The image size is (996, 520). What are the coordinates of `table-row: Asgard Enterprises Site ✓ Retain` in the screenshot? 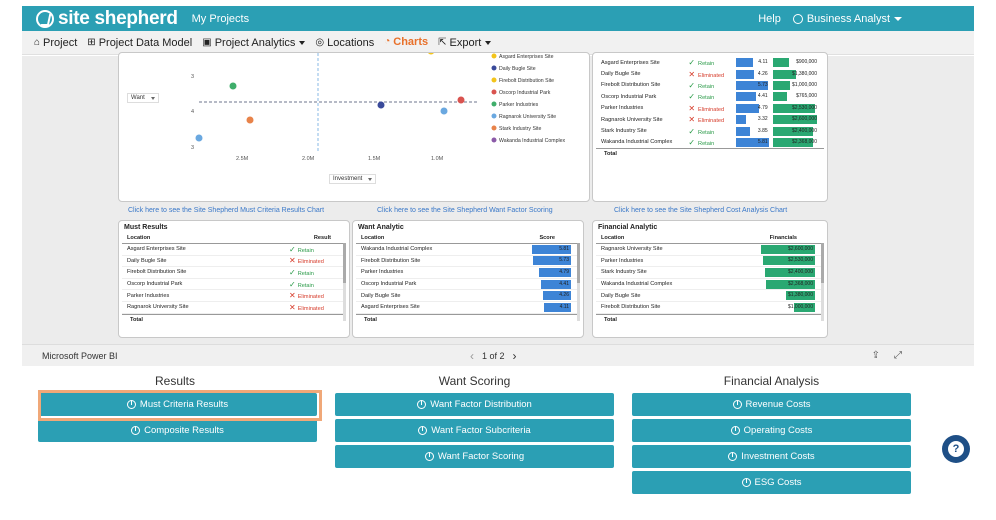 It's located at (234, 250).